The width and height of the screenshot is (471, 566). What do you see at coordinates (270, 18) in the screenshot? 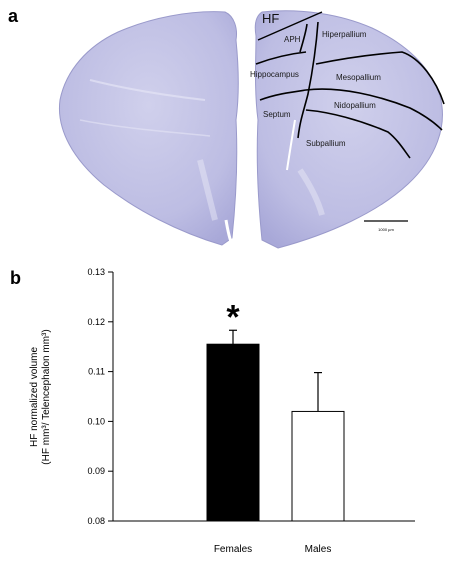
I see `hf-label: HF` at bounding box center [270, 18].